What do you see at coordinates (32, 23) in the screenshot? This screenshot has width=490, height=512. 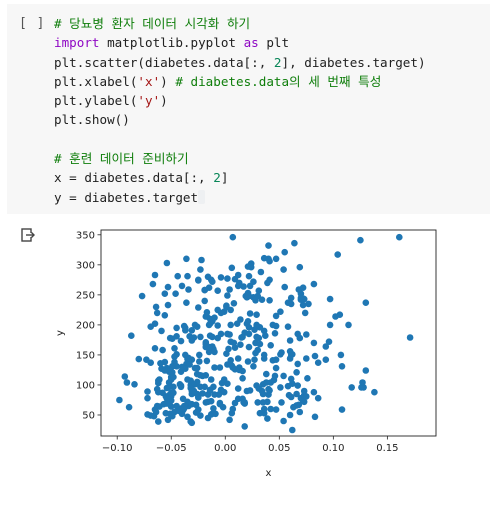 I see `run-cell-button: [ ]` at bounding box center [32, 23].